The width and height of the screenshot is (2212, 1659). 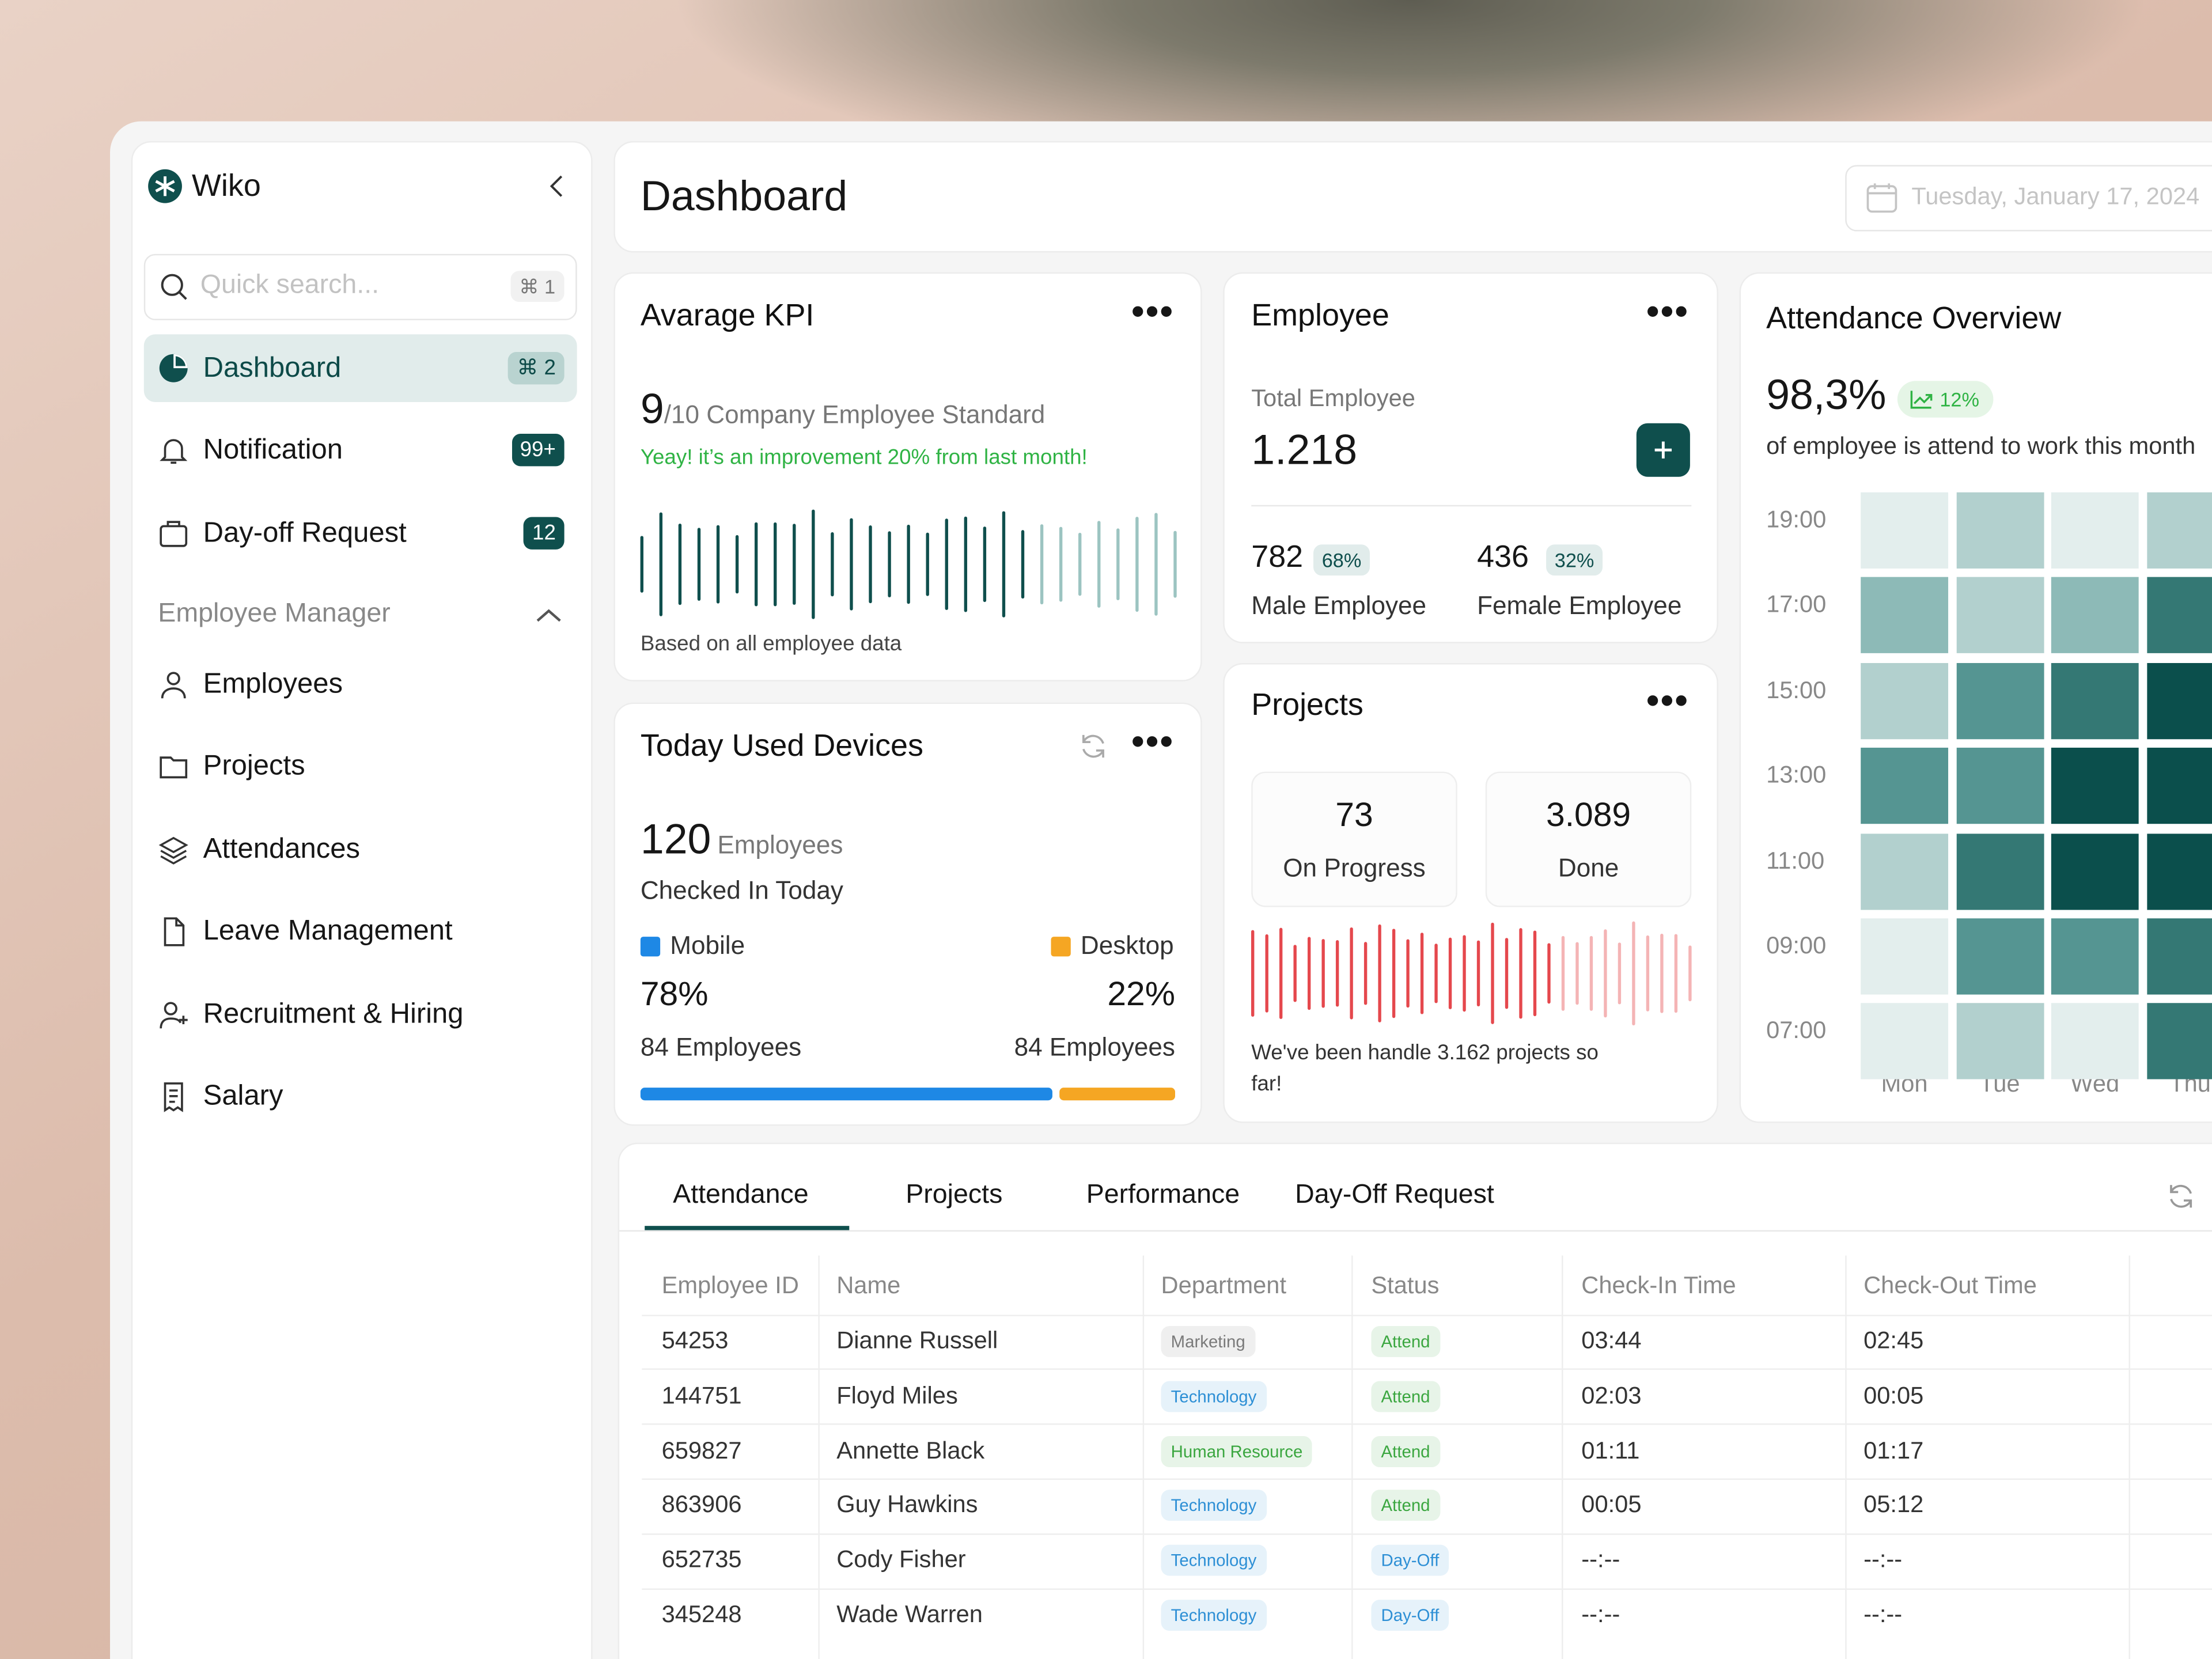 What do you see at coordinates (695, 1340) in the screenshot?
I see `cell: 54253` at bounding box center [695, 1340].